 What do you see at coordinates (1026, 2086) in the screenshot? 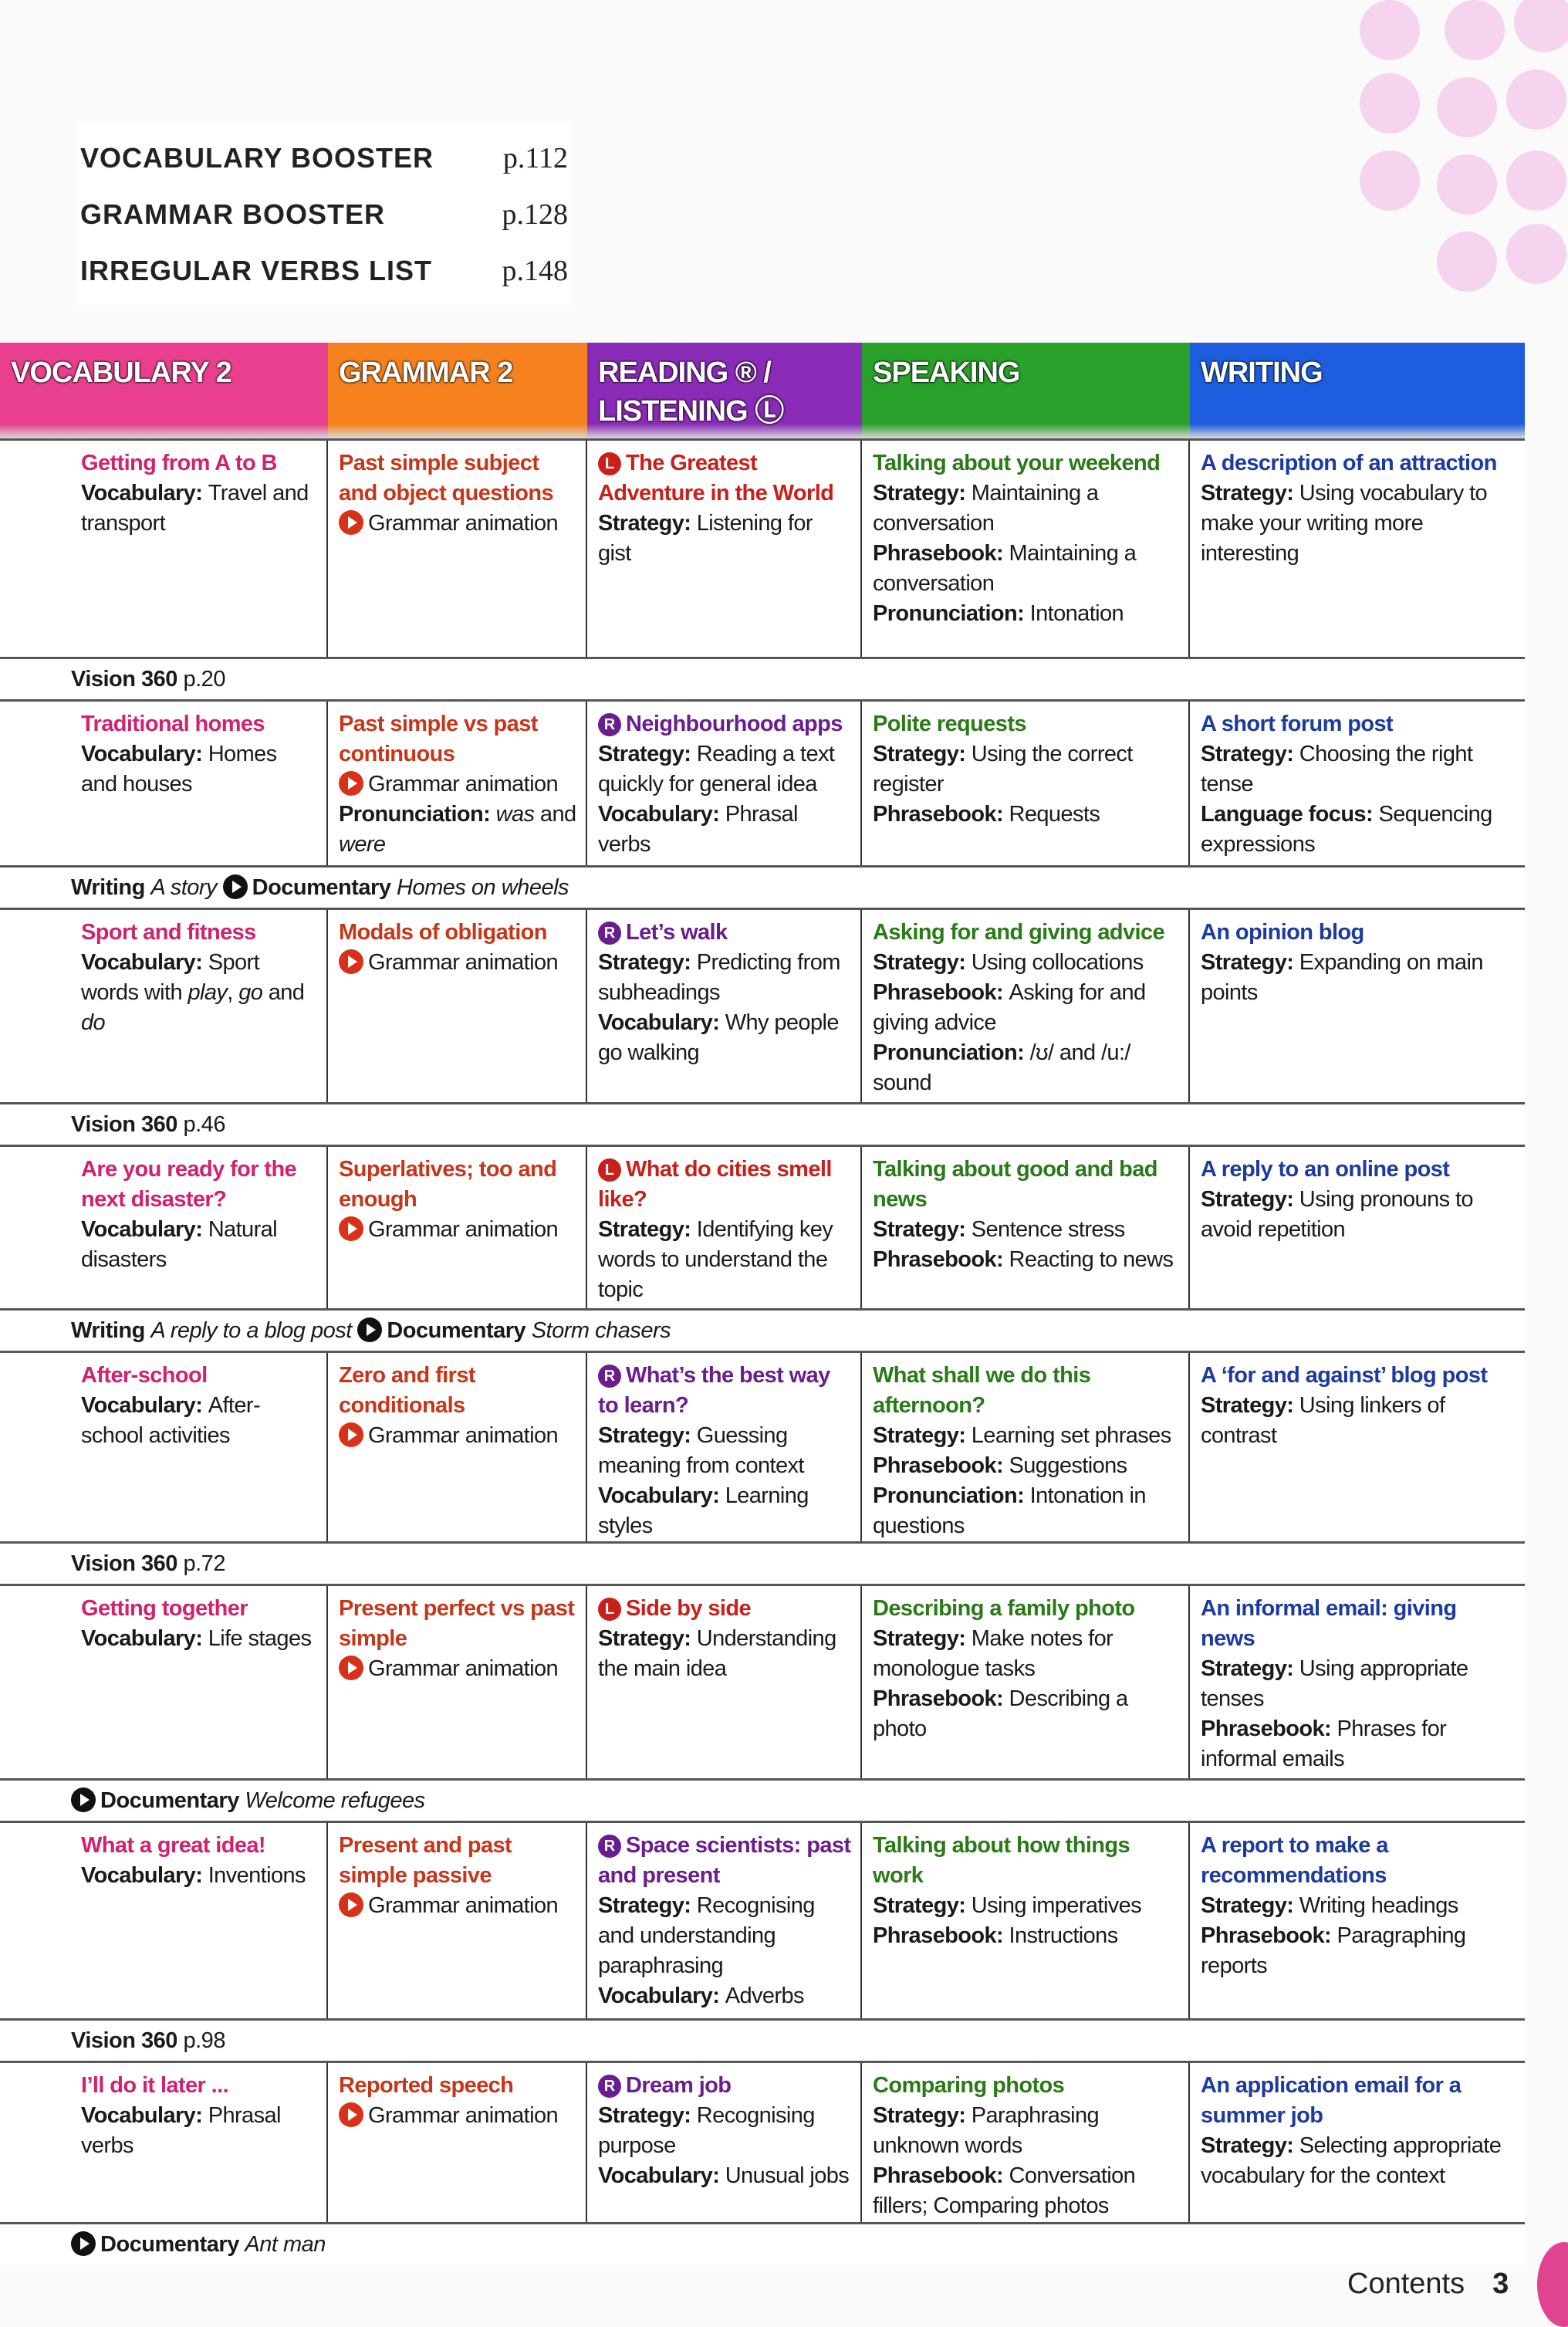
I see `lesson-title: Comparing photos` at bounding box center [1026, 2086].